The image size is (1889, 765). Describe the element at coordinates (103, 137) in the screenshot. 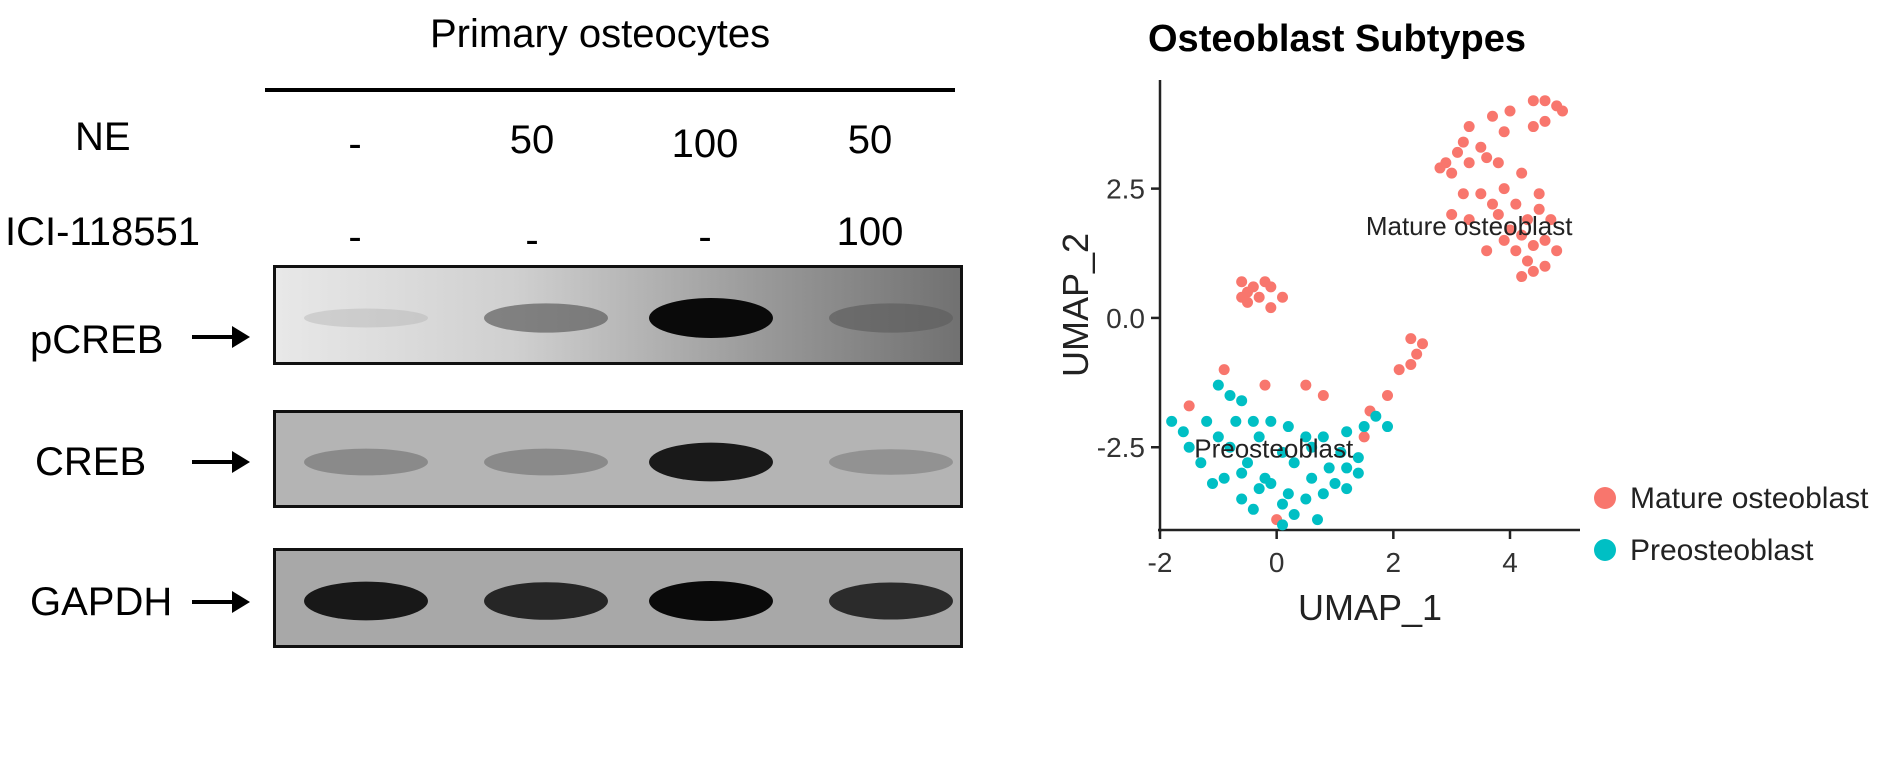

I see `condition-label-ne: NE` at that location.